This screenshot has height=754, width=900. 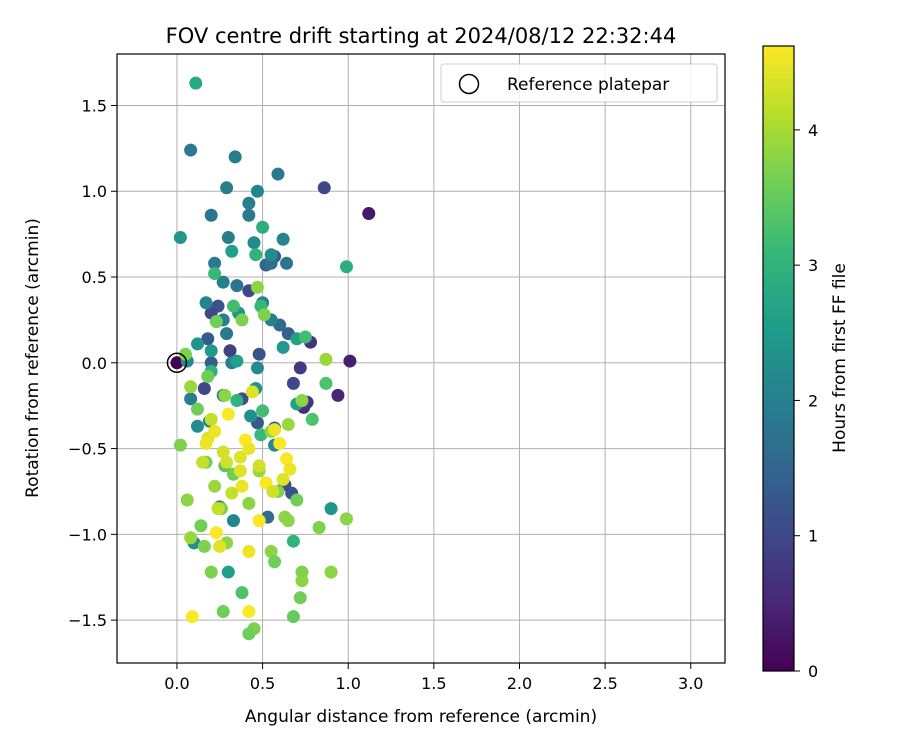 I want to click on x-tick-label: 1.5, so click(x=433, y=683).